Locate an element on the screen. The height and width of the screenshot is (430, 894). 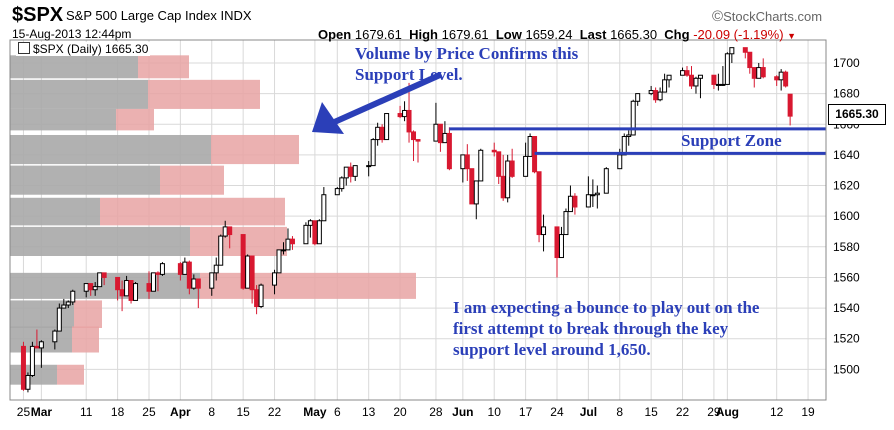
y-tick-label: 1500 is located at coordinates (846, 369).